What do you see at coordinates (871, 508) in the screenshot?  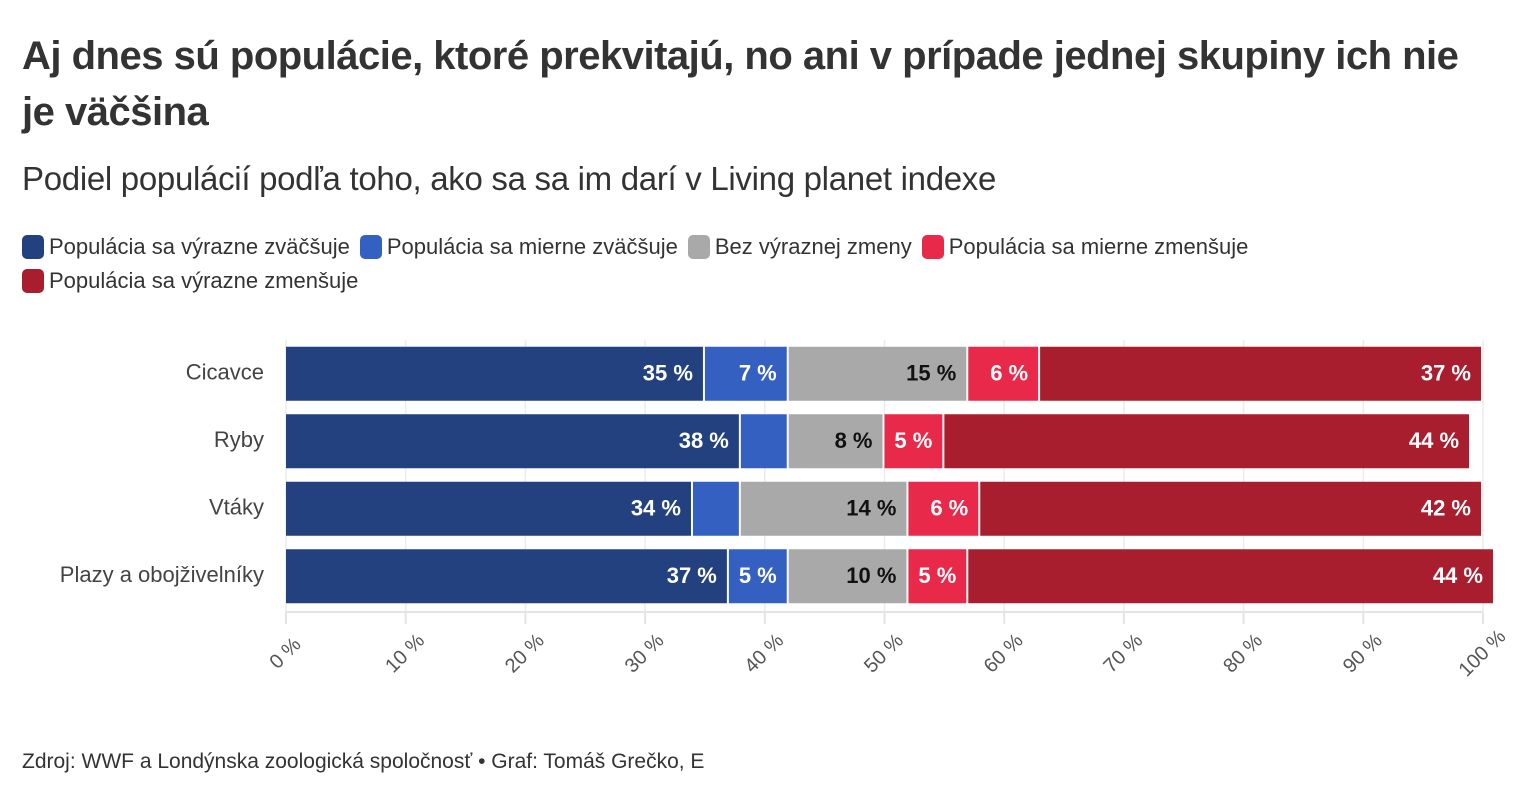 I see `data-label: 14 %` at bounding box center [871, 508].